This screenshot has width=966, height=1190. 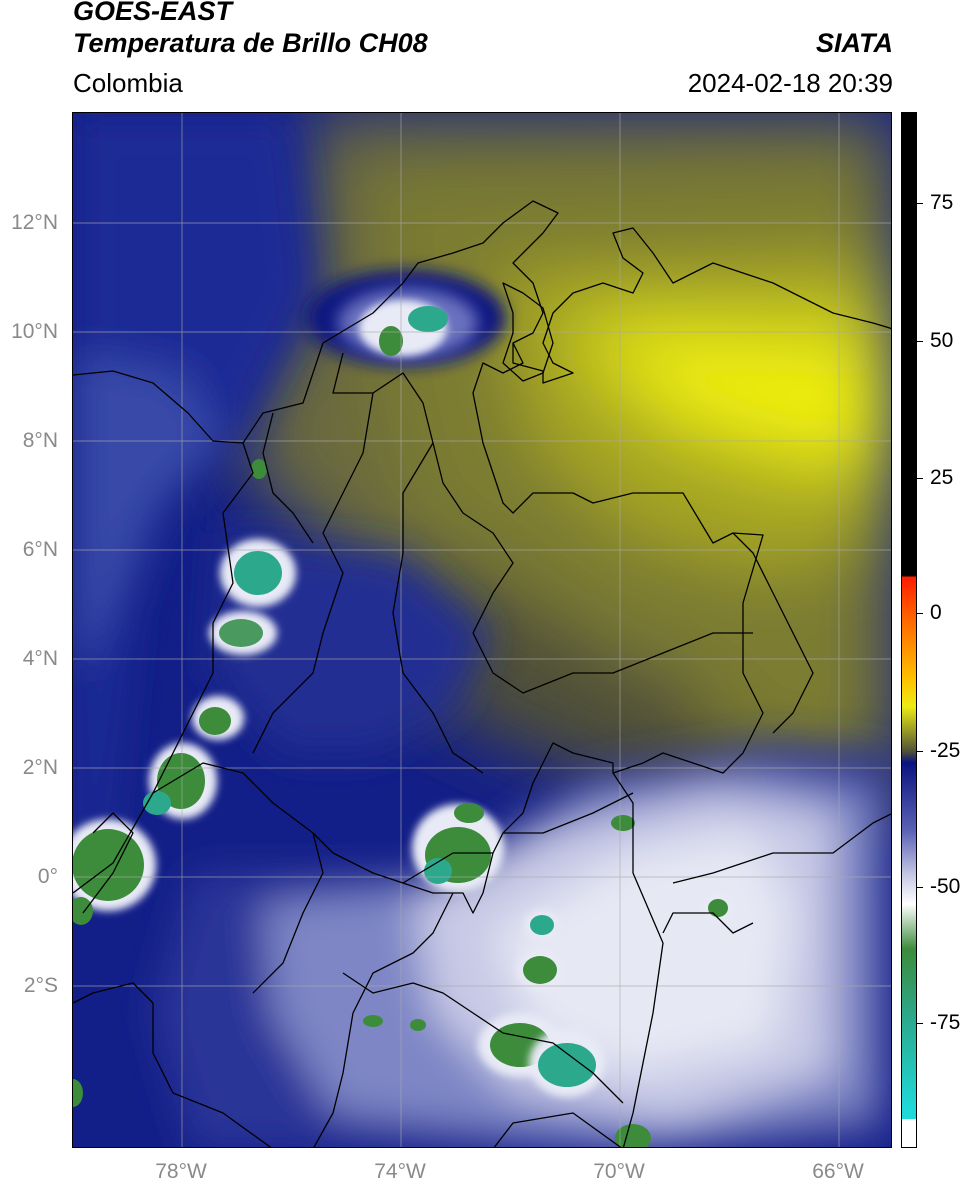 What do you see at coordinates (909, 630) in the screenshot?
I see `colorbar` at bounding box center [909, 630].